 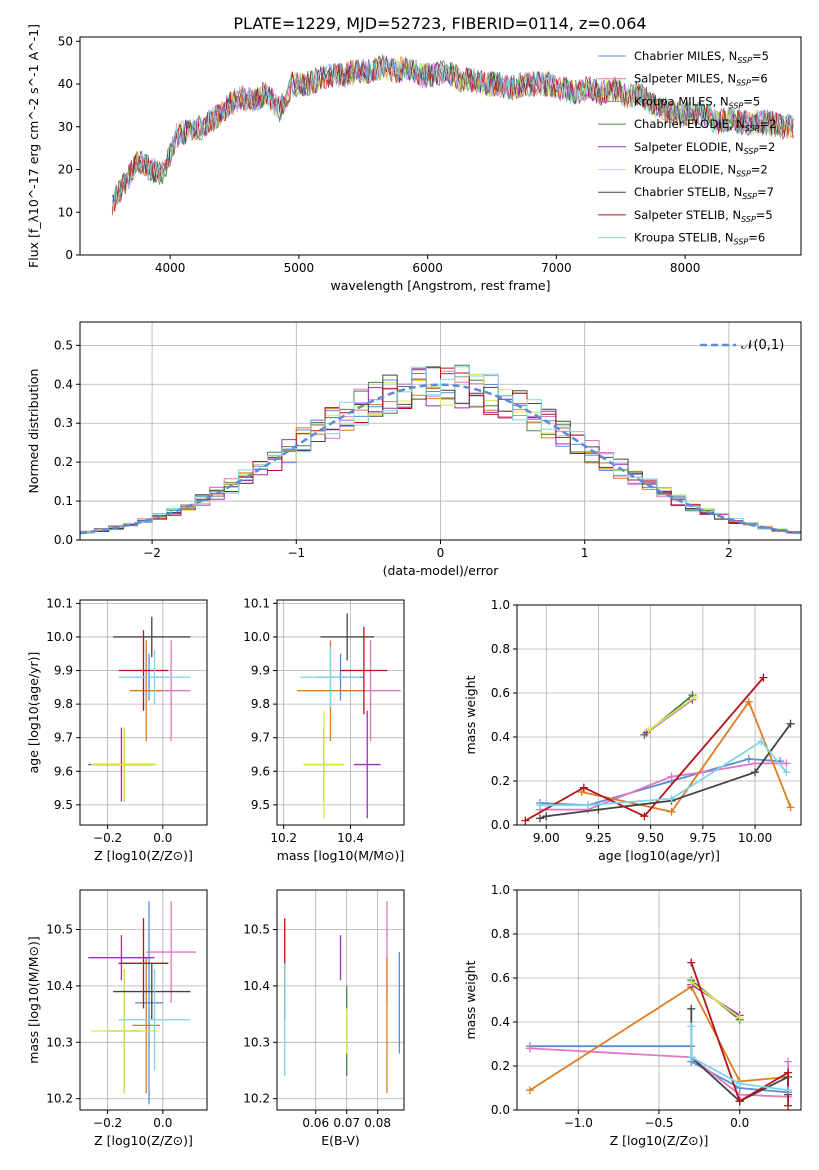 I want to click on y-tick-label: 20, so click(x=65, y=170).